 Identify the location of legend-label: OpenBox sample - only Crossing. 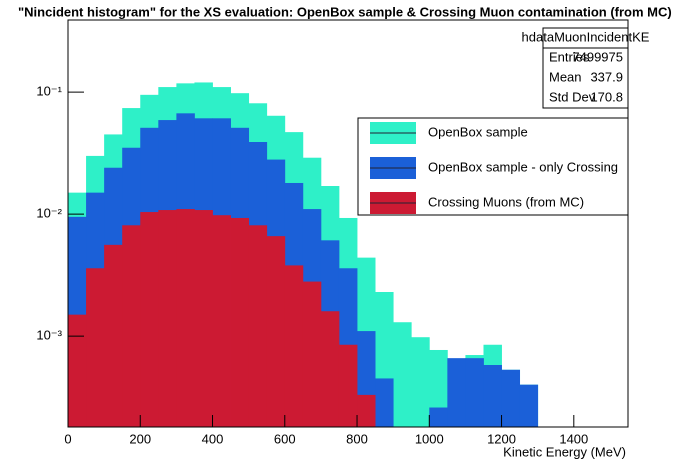
(523, 166).